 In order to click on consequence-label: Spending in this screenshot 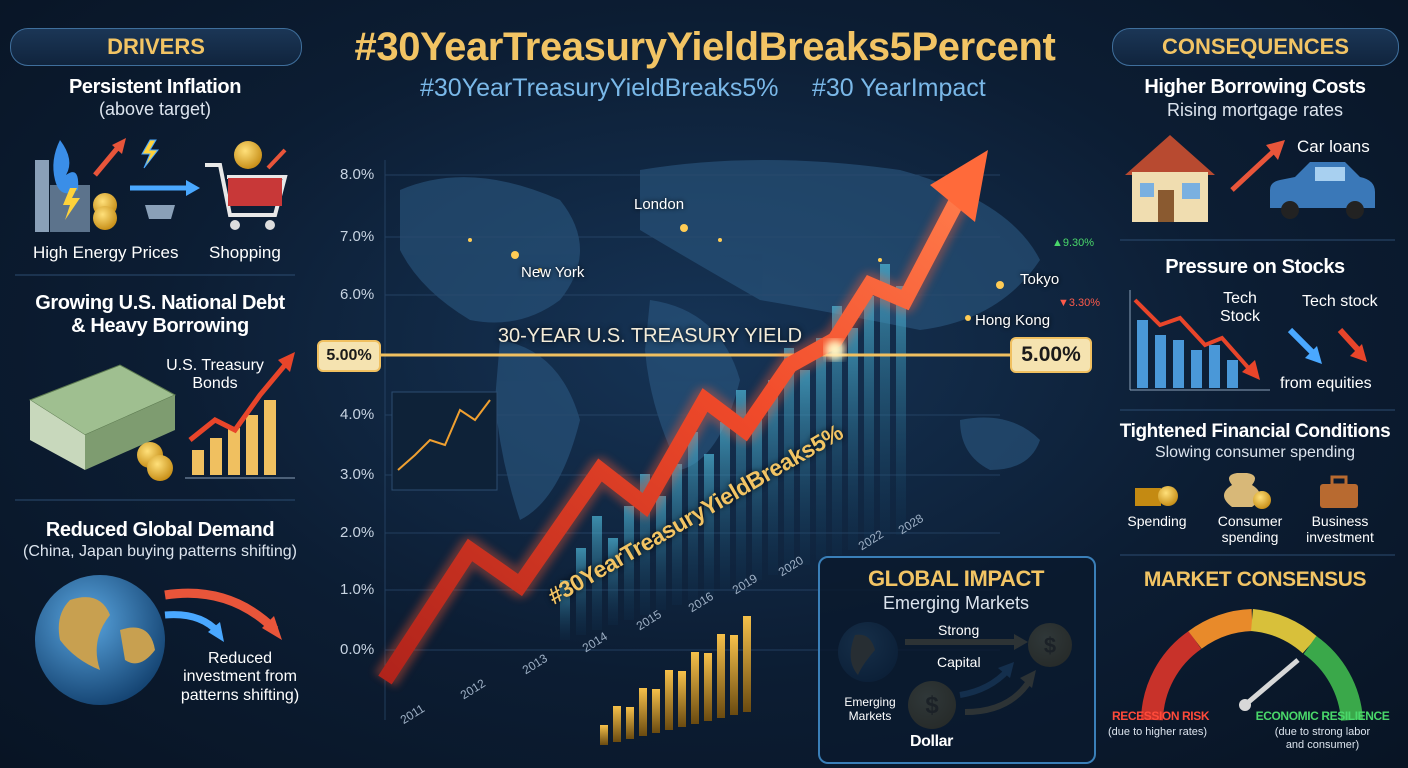, I will do `click(1157, 521)`.